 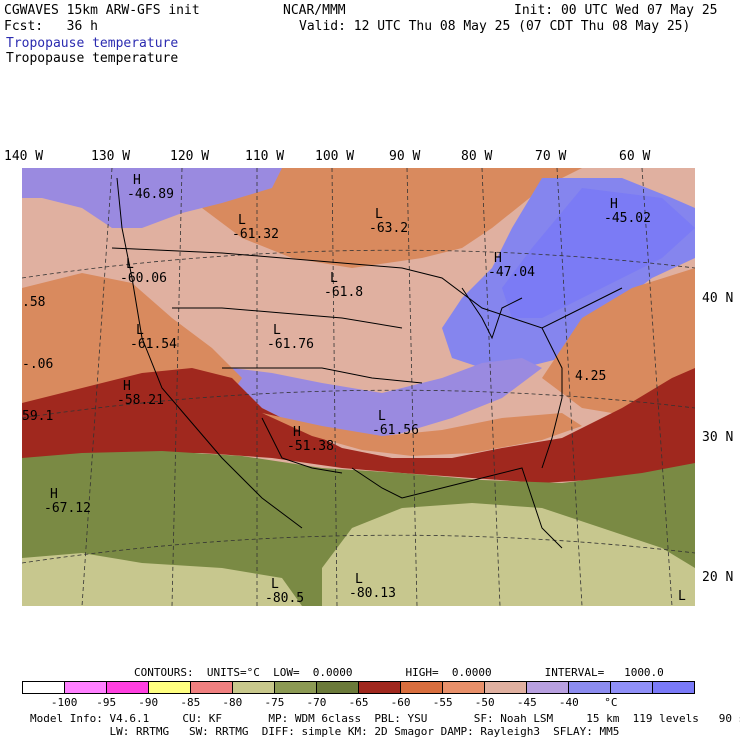 What do you see at coordinates (400, 702) in the screenshot?
I see `color-legend-tick: -60` at bounding box center [400, 702].